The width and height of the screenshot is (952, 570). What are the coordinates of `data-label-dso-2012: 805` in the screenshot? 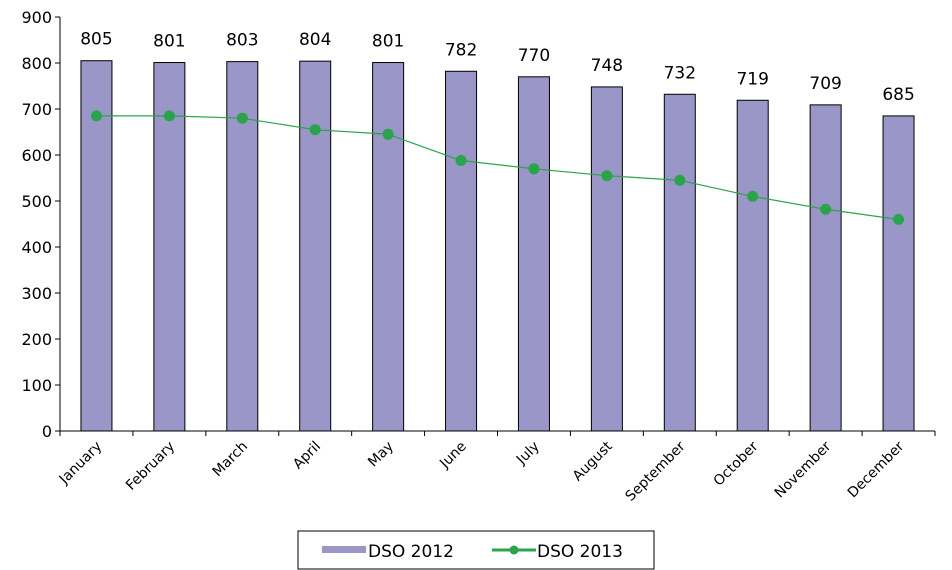 It's located at (96, 40).